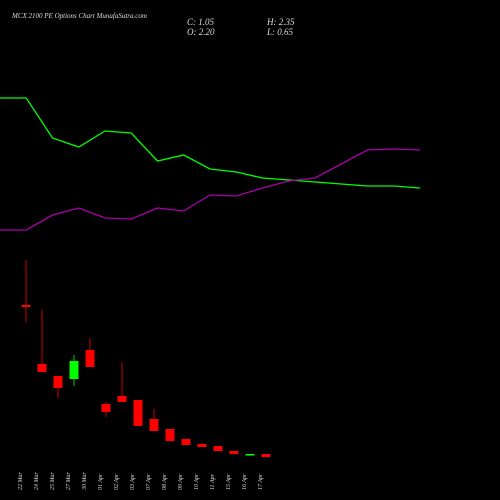 This screenshot has height=500, width=500. Describe the element at coordinates (229, 481) in the screenshot. I see `x-tick-label: 15 Apr` at that location.